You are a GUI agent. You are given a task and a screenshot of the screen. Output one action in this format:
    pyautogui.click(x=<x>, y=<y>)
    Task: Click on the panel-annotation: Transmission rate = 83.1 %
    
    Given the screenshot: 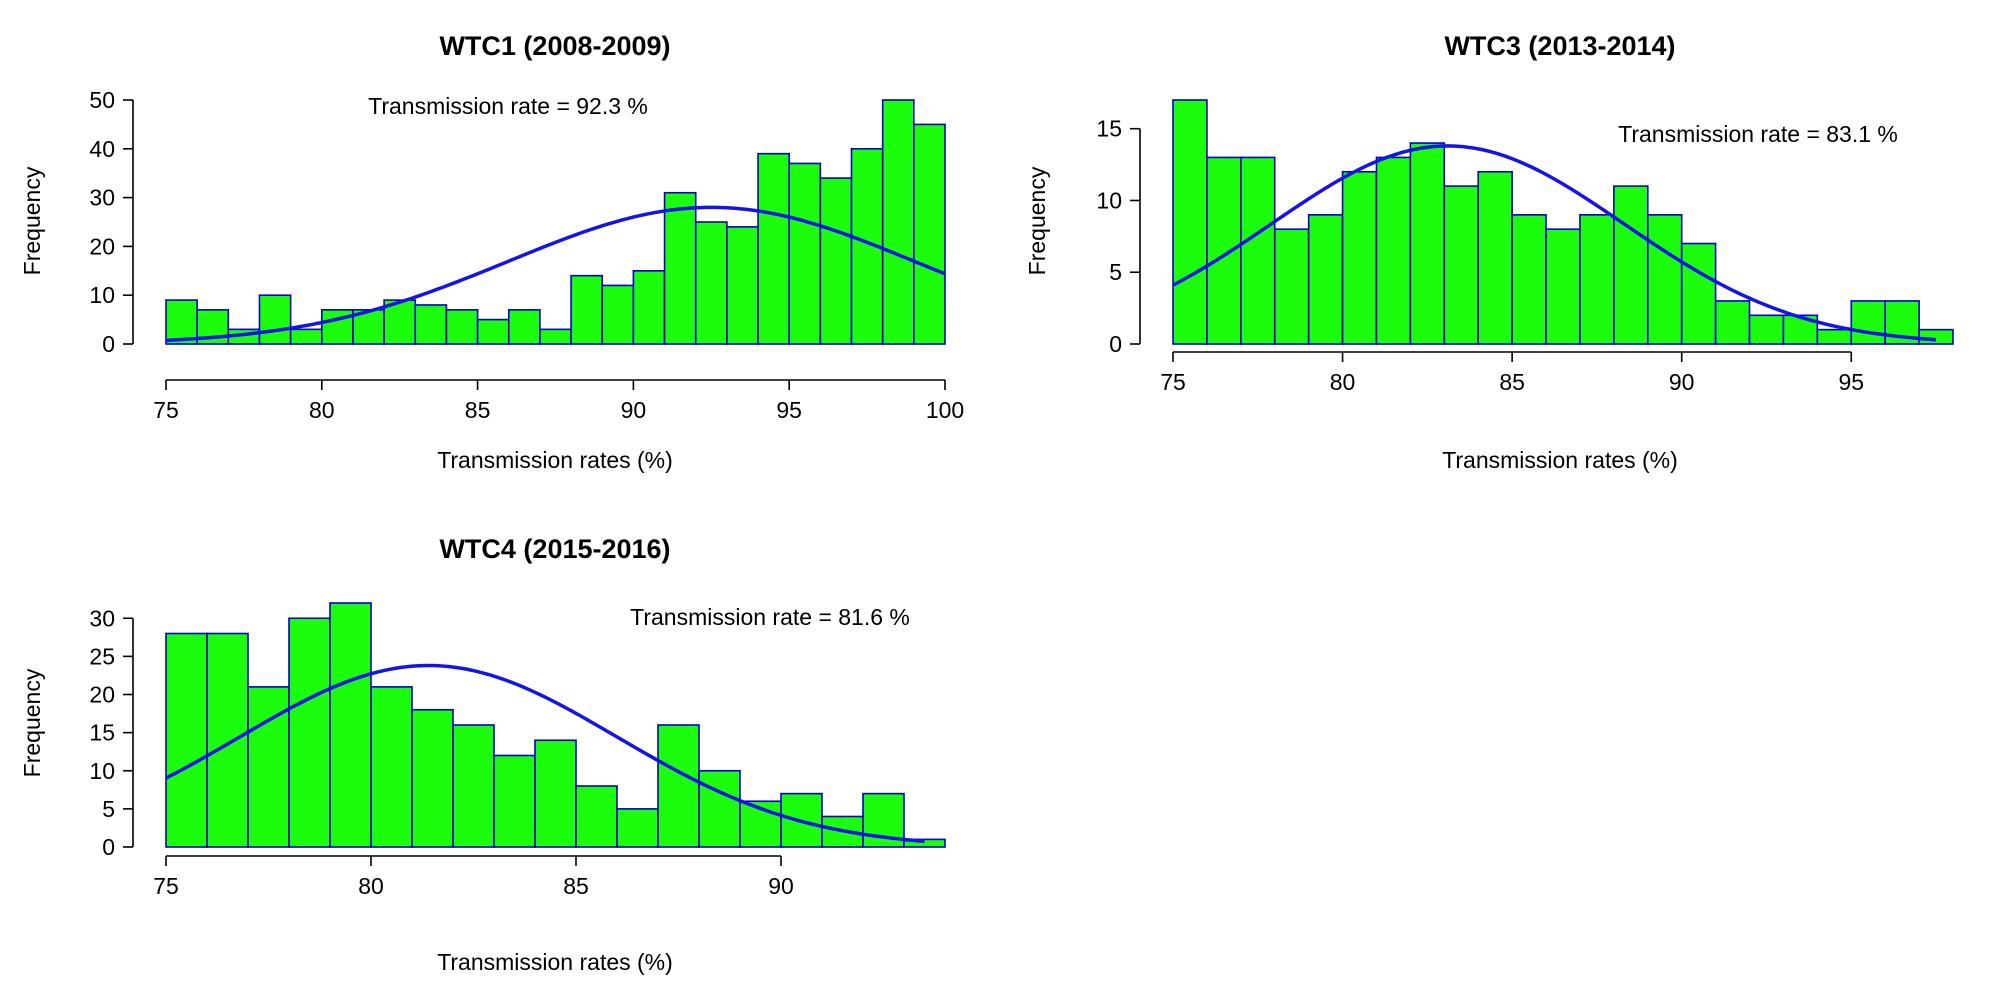 What is the action you would take?
    pyautogui.click(x=1758, y=134)
    